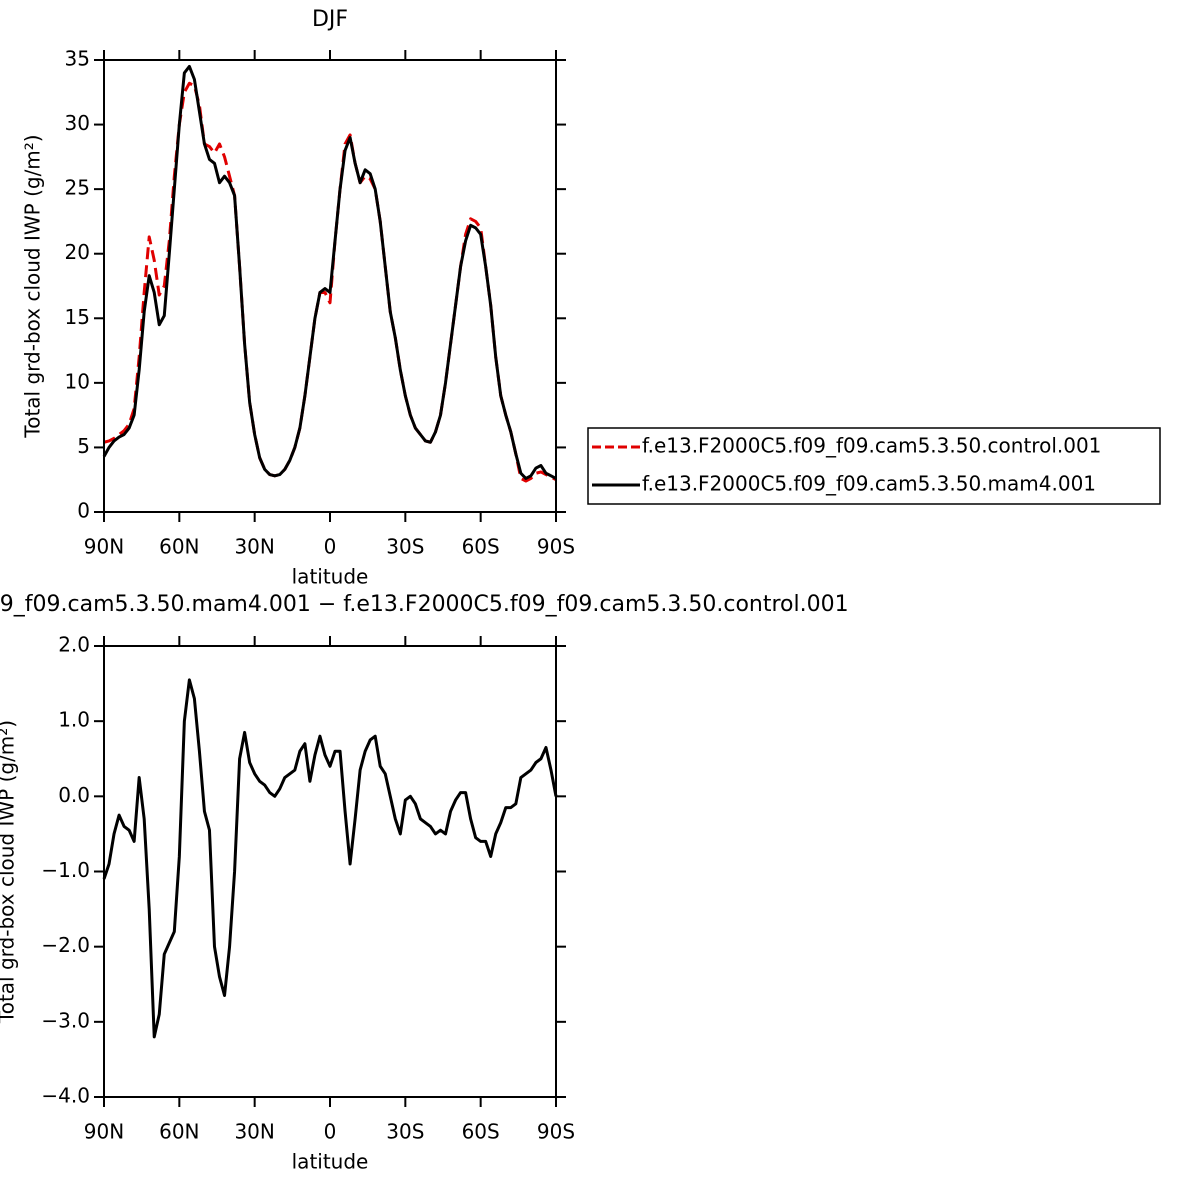  What do you see at coordinates (869, 484) in the screenshot?
I see `legend-label: f.e13.F2000C5.f09_f09.cam5.3.50.mam4.001` at bounding box center [869, 484].